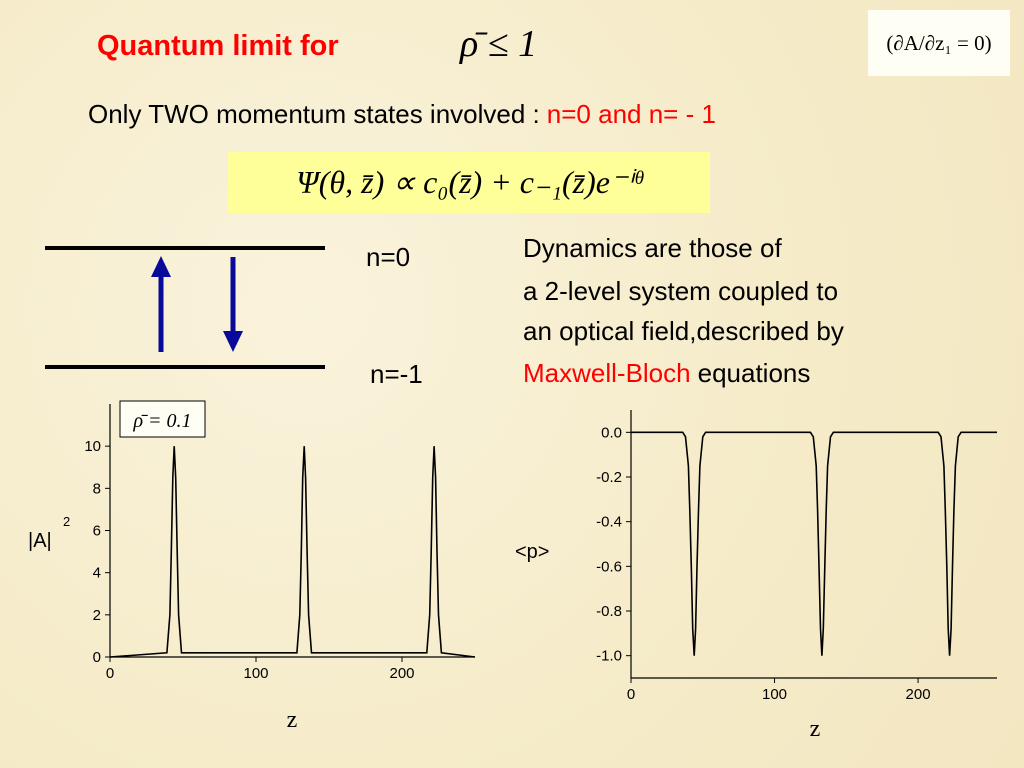 The height and width of the screenshot is (768, 1024). What do you see at coordinates (609, 566) in the screenshot?
I see `y-tick-label: -0.6` at bounding box center [609, 566].